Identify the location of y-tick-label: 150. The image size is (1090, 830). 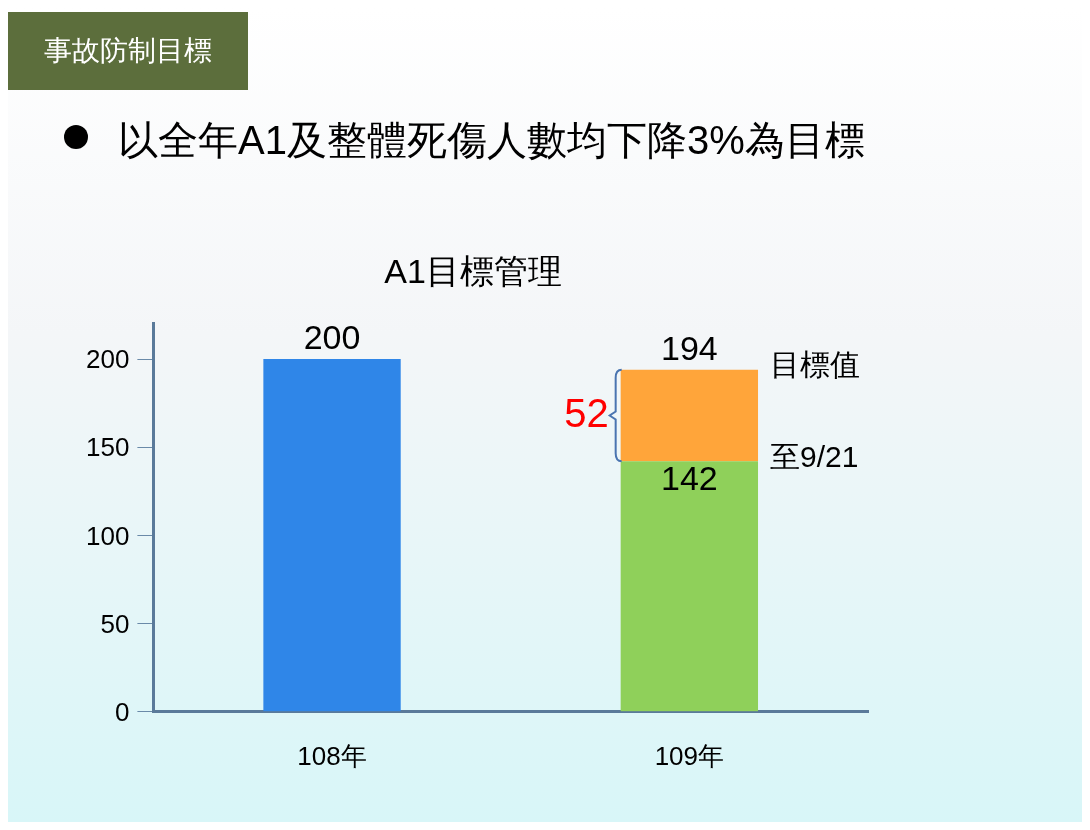
(107, 447).